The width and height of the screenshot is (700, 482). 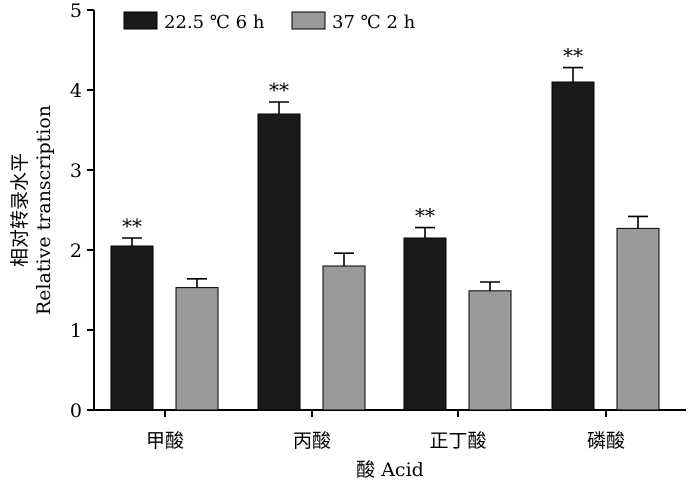 I want to click on y-axis-title-chinese: 相对转录水平, so click(x=20, y=210).